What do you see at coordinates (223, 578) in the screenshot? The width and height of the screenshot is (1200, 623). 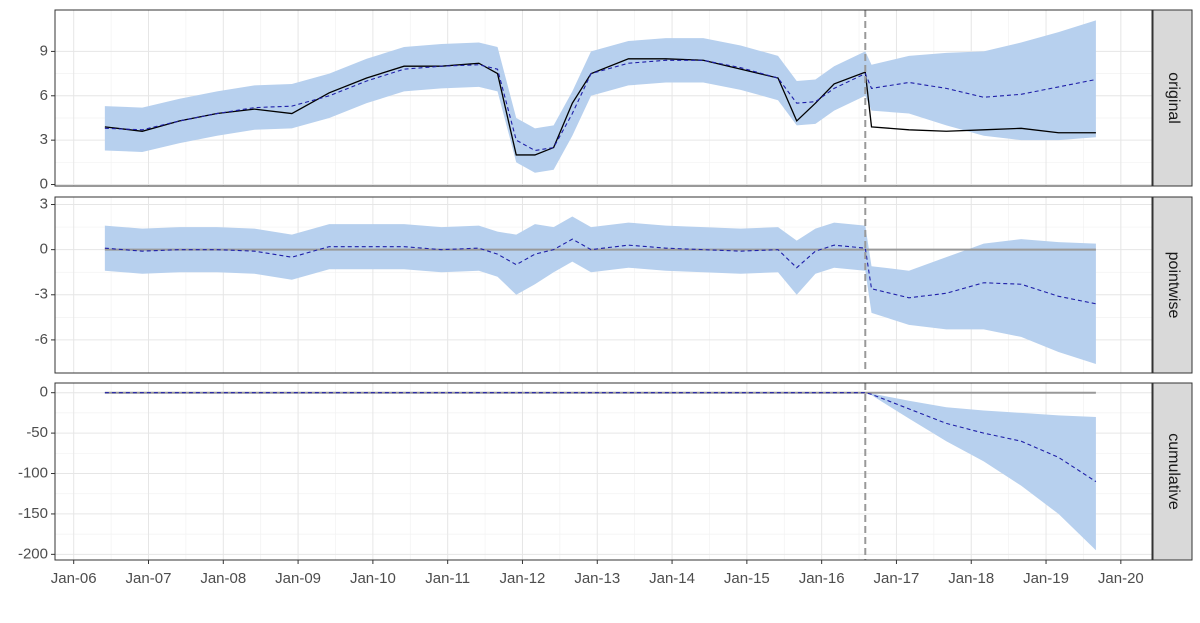 I see `x-tick-label: Jan-08` at bounding box center [223, 578].